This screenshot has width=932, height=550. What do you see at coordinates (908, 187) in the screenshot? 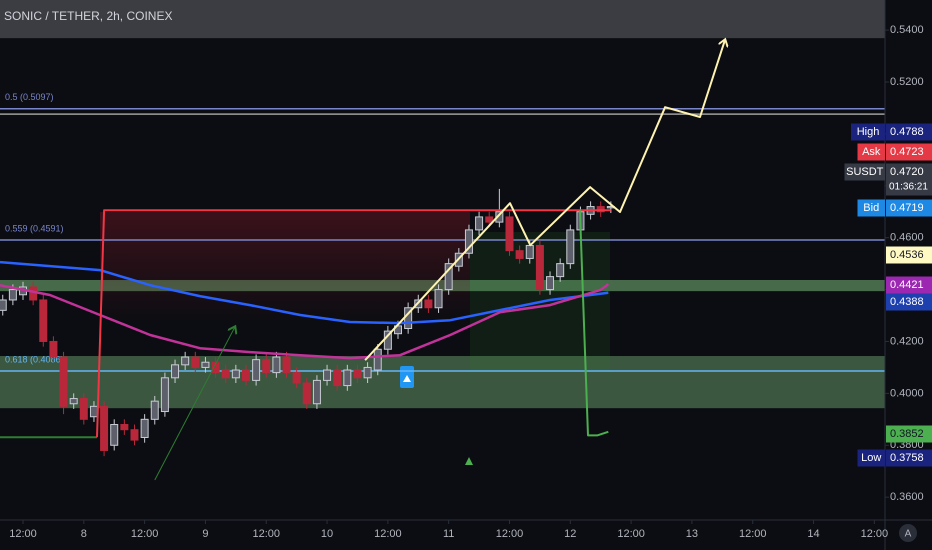
I see `price-label-sub: 01:36:21` at bounding box center [908, 187].